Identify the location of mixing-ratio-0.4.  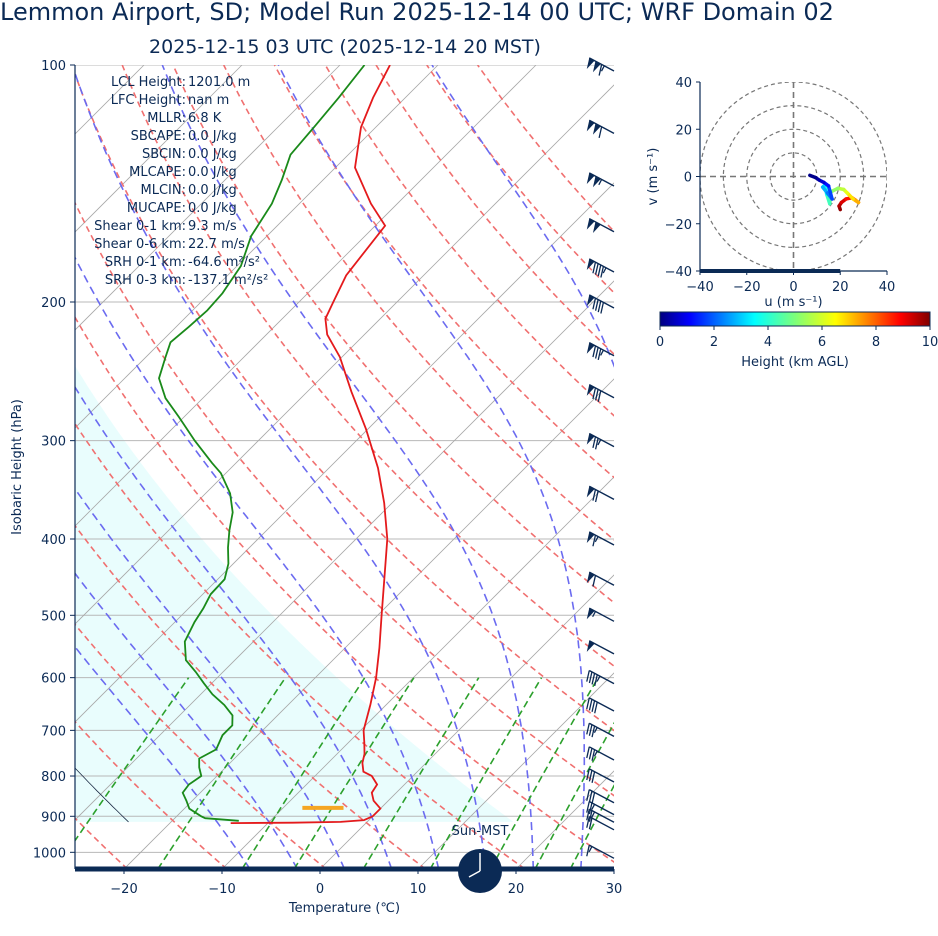
(132, 760).